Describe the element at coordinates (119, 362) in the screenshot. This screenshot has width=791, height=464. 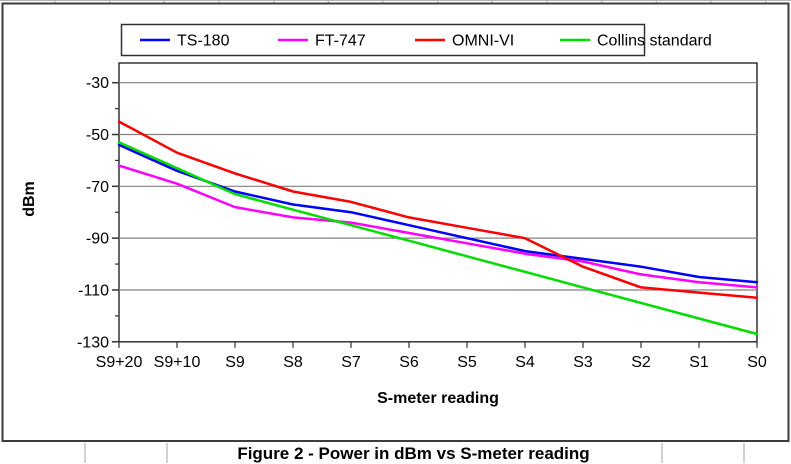
I see `x-tick-label: S9+20` at that location.